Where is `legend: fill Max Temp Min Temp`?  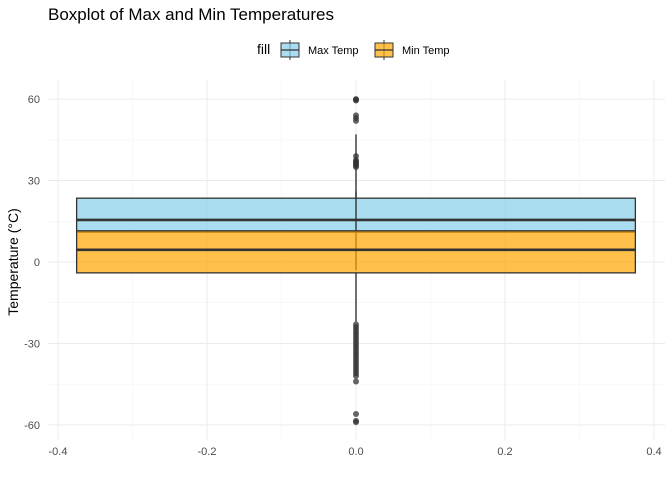 legend: fill Max Temp Min Temp is located at coordinates (353, 50).